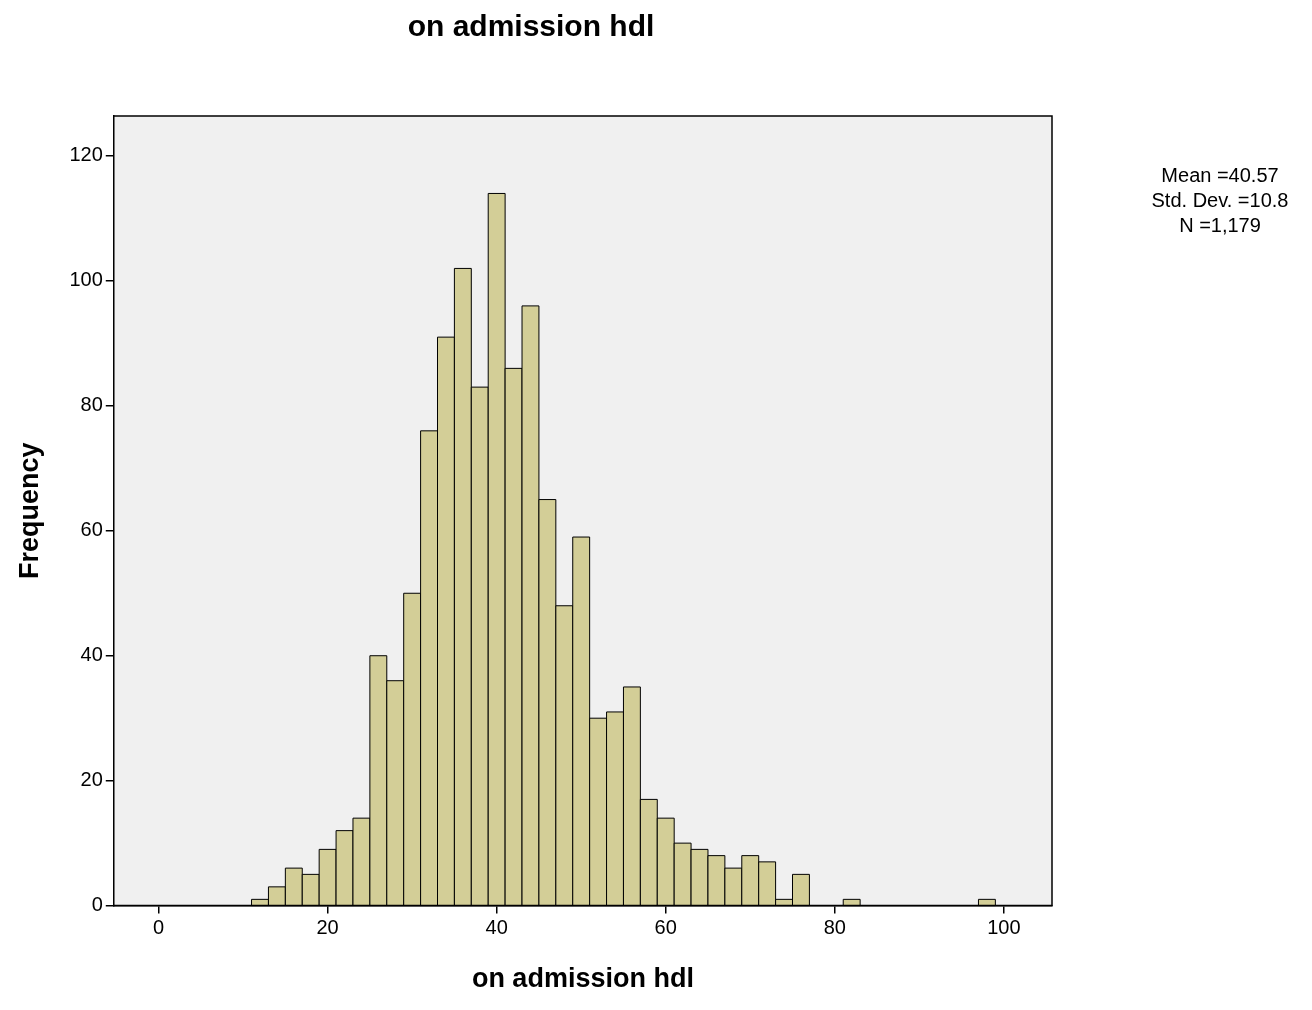 The height and width of the screenshot is (1010, 1312). What do you see at coordinates (97, 904) in the screenshot?
I see `y-tick-label: 0` at bounding box center [97, 904].